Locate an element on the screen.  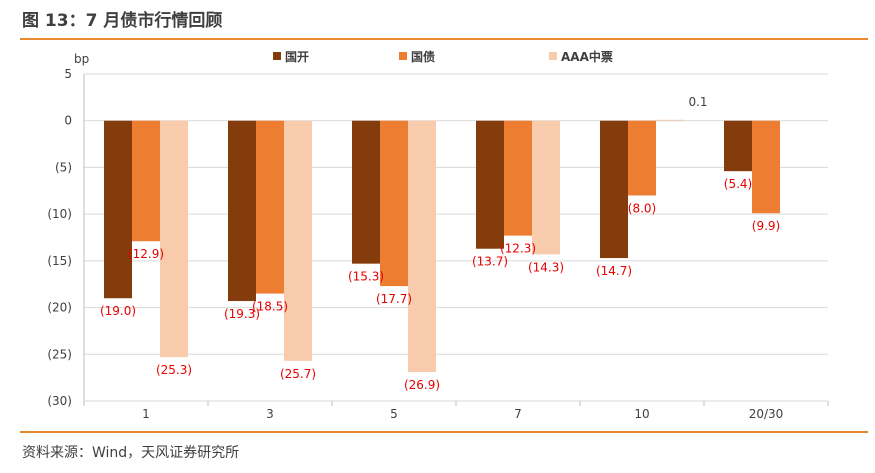
data-label: (12.3) is located at coordinates (518, 249).